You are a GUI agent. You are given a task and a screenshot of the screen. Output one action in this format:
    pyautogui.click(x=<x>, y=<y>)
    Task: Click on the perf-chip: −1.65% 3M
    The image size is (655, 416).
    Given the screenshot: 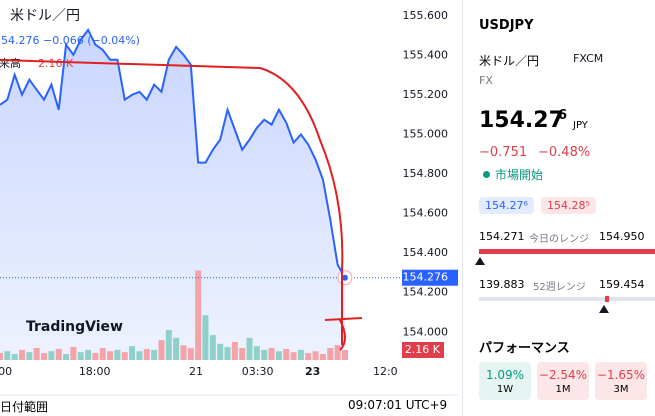 What is the action you would take?
    pyautogui.click(x=621, y=381)
    